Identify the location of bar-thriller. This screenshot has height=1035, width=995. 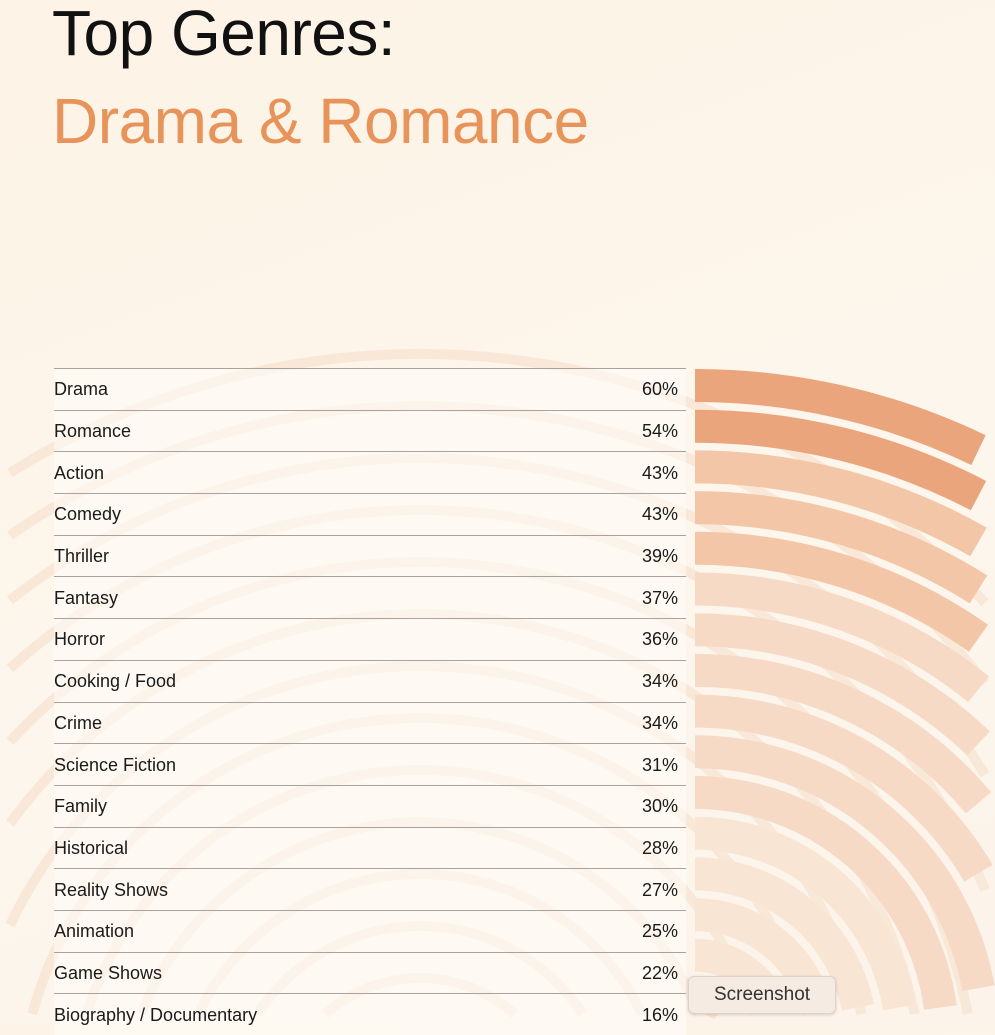
(841, 591).